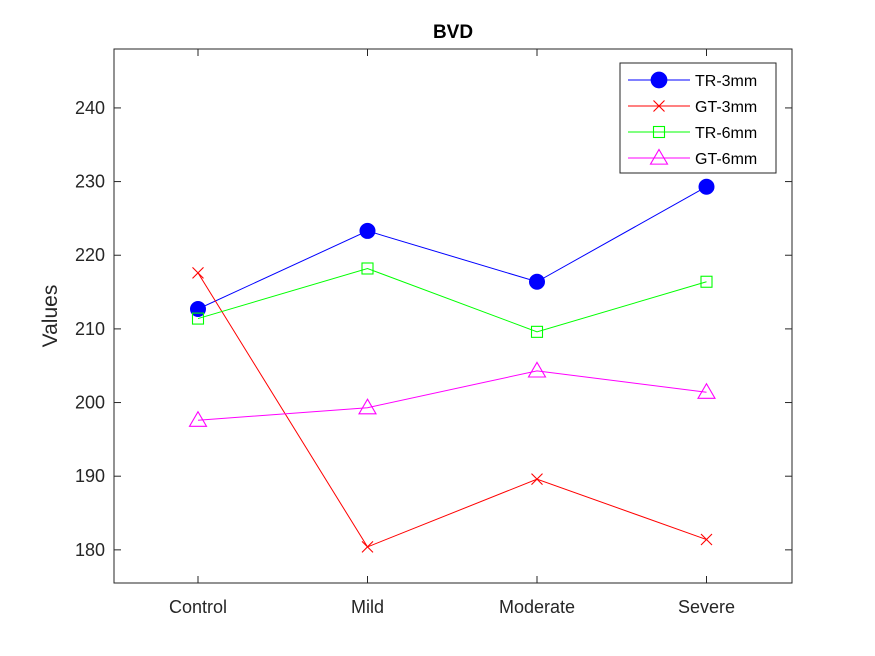 The image size is (875, 656). Describe the element at coordinates (50, 316) in the screenshot. I see `y-axis-title: Values` at that location.